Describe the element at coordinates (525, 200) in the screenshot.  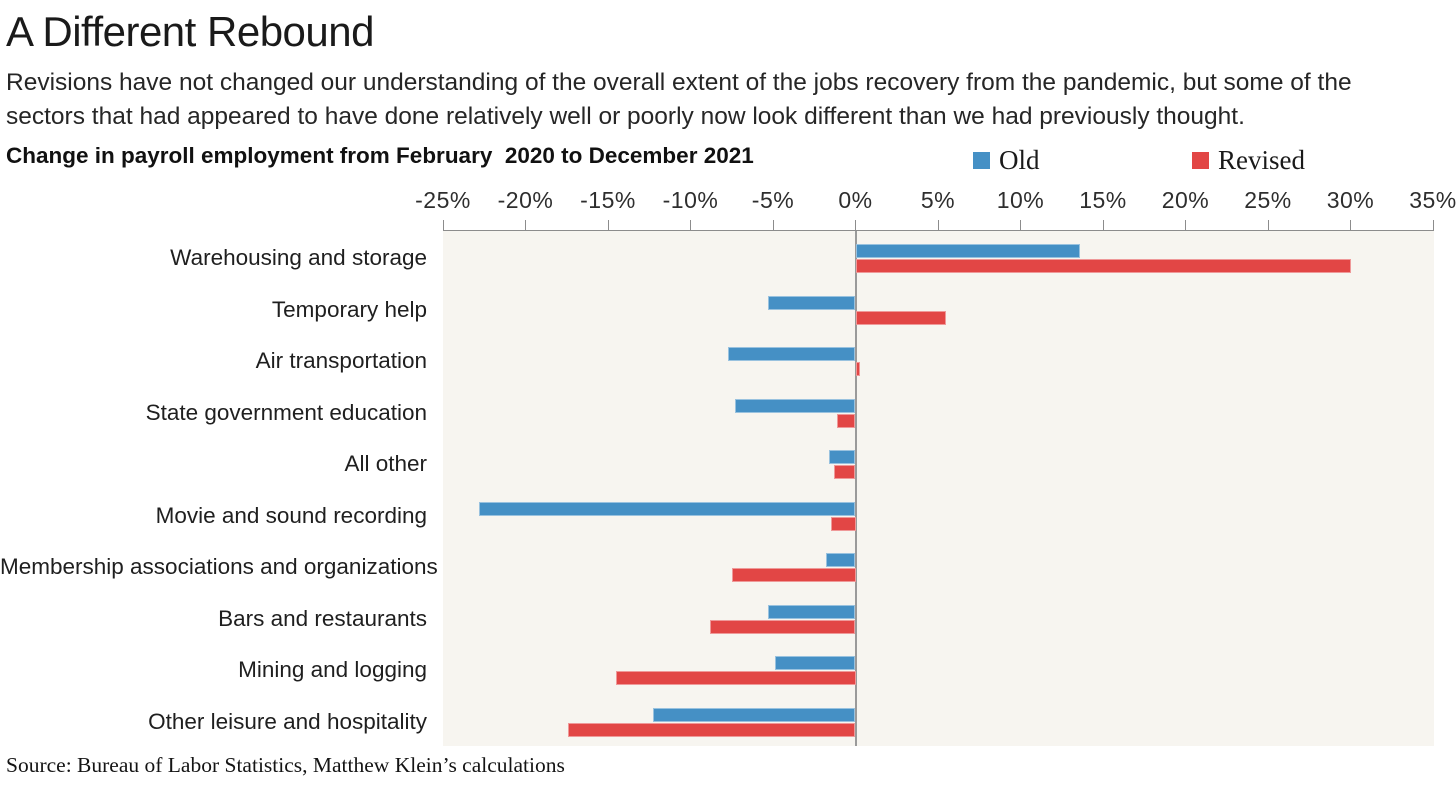
I see `axis-tick-label: -20%` at that location.